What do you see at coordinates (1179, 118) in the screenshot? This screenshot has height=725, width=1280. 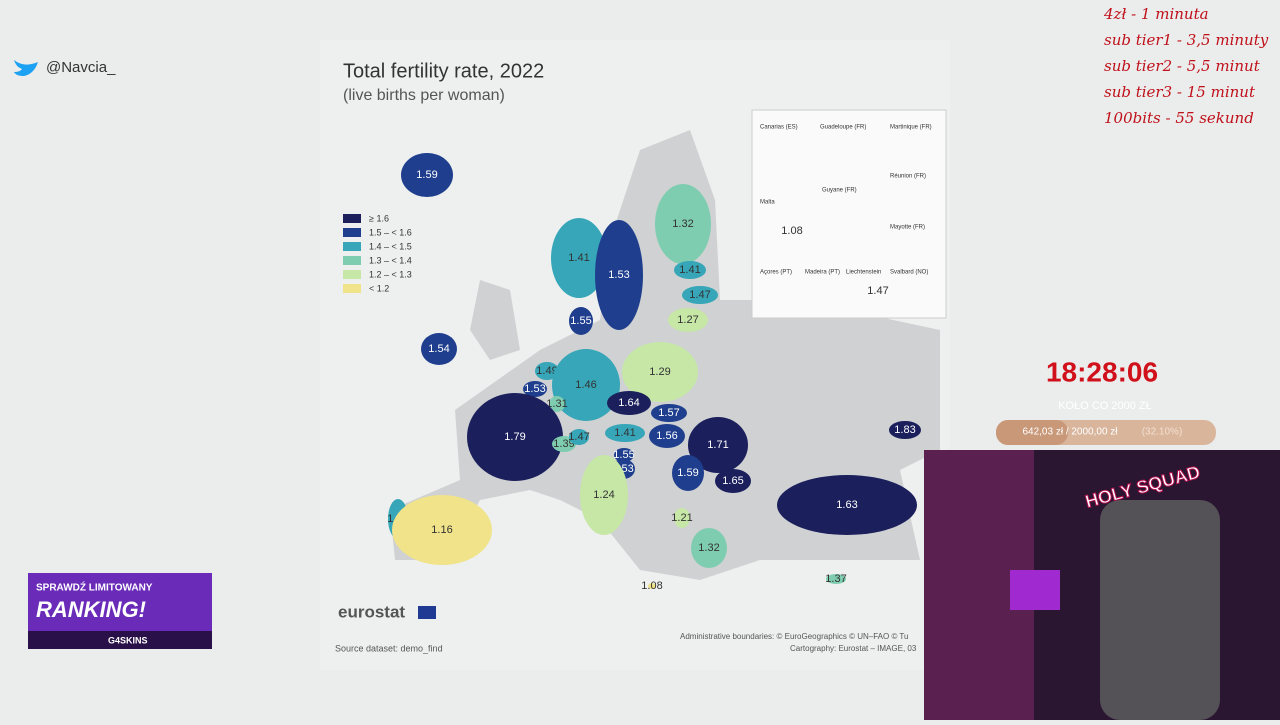 I see `donation-rule: 100bits - 55 sekund` at bounding box center [1179, 118].